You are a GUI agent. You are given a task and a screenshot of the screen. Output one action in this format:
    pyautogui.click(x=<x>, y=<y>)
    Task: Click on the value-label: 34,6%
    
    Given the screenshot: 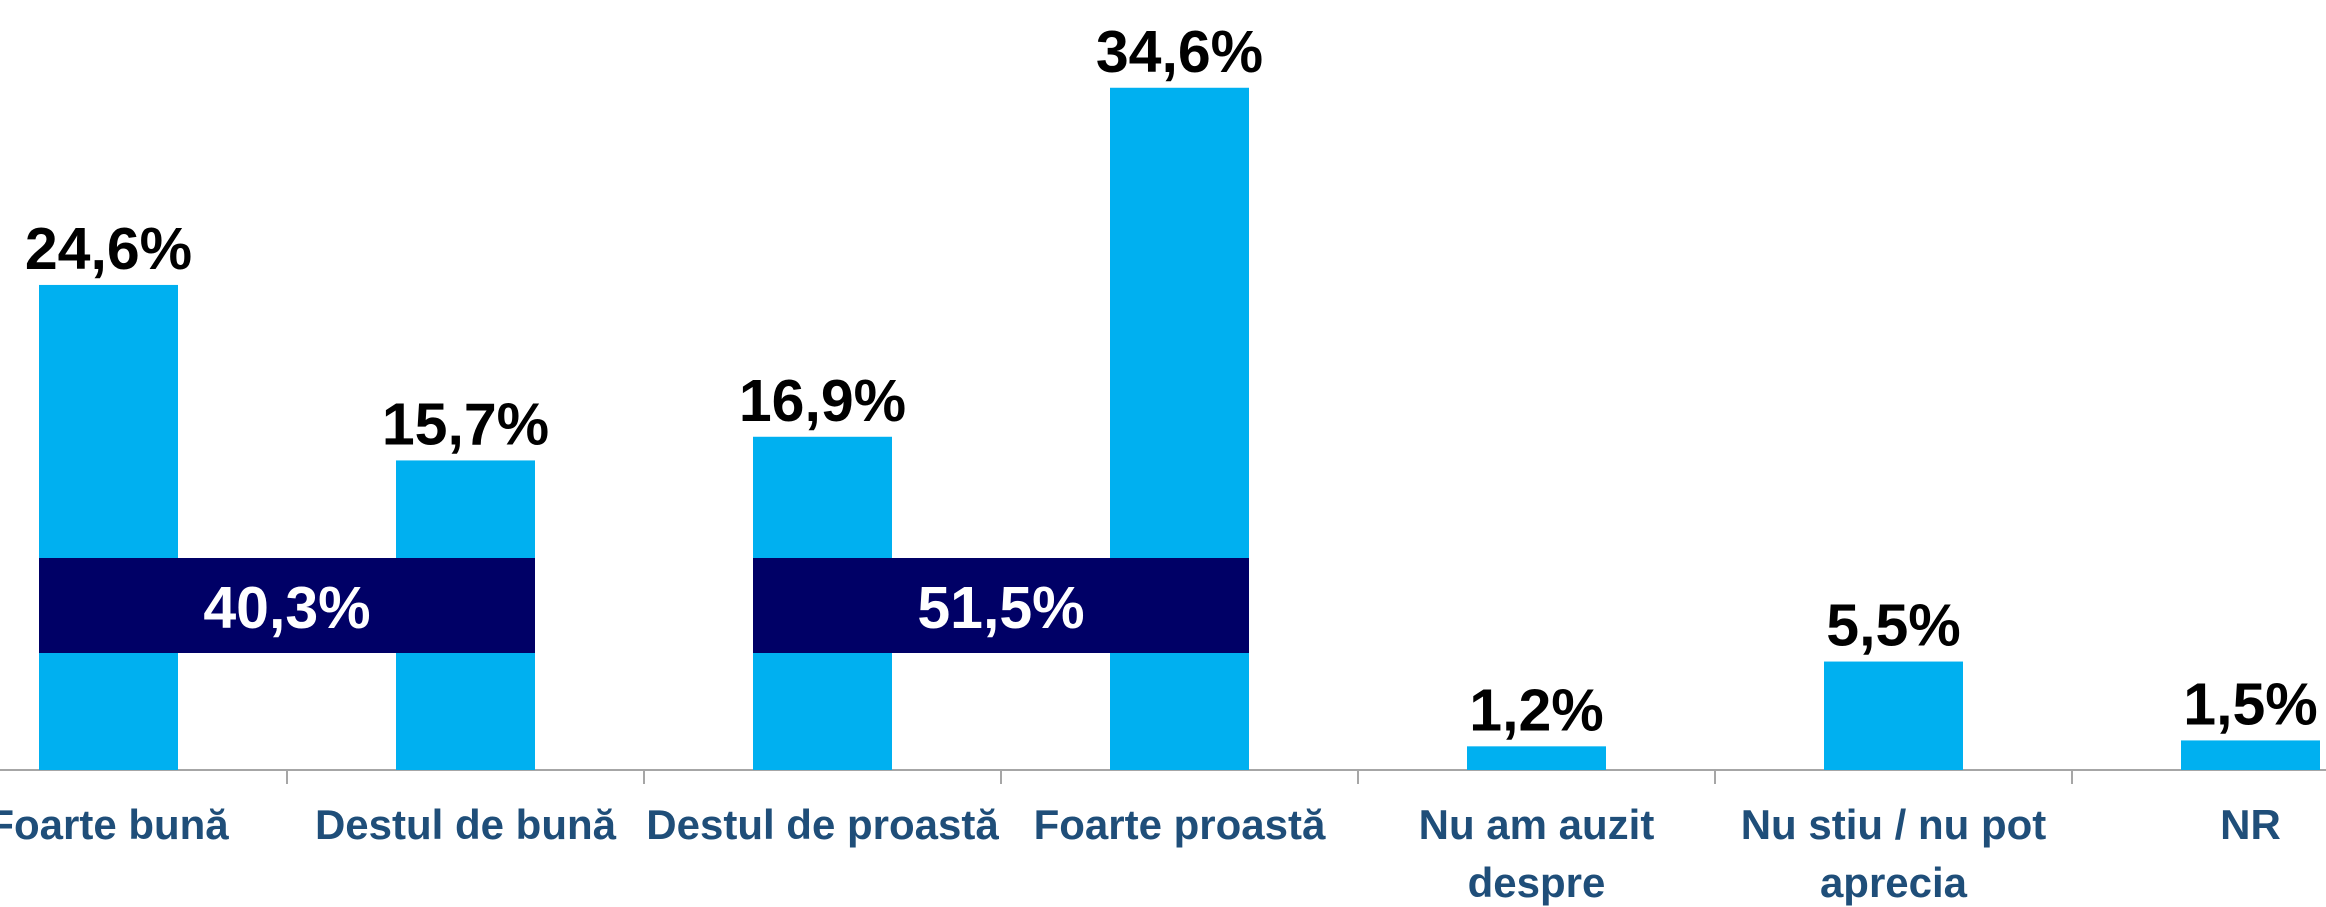 What is the action you would take?
    pyautogui.click(x=1179, y=52)
    